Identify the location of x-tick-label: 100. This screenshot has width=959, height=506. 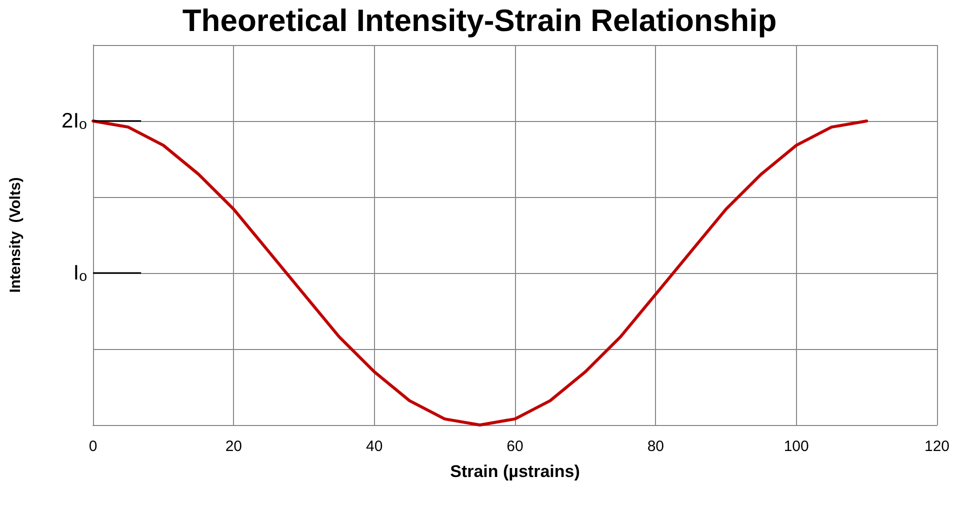
(796, 446).